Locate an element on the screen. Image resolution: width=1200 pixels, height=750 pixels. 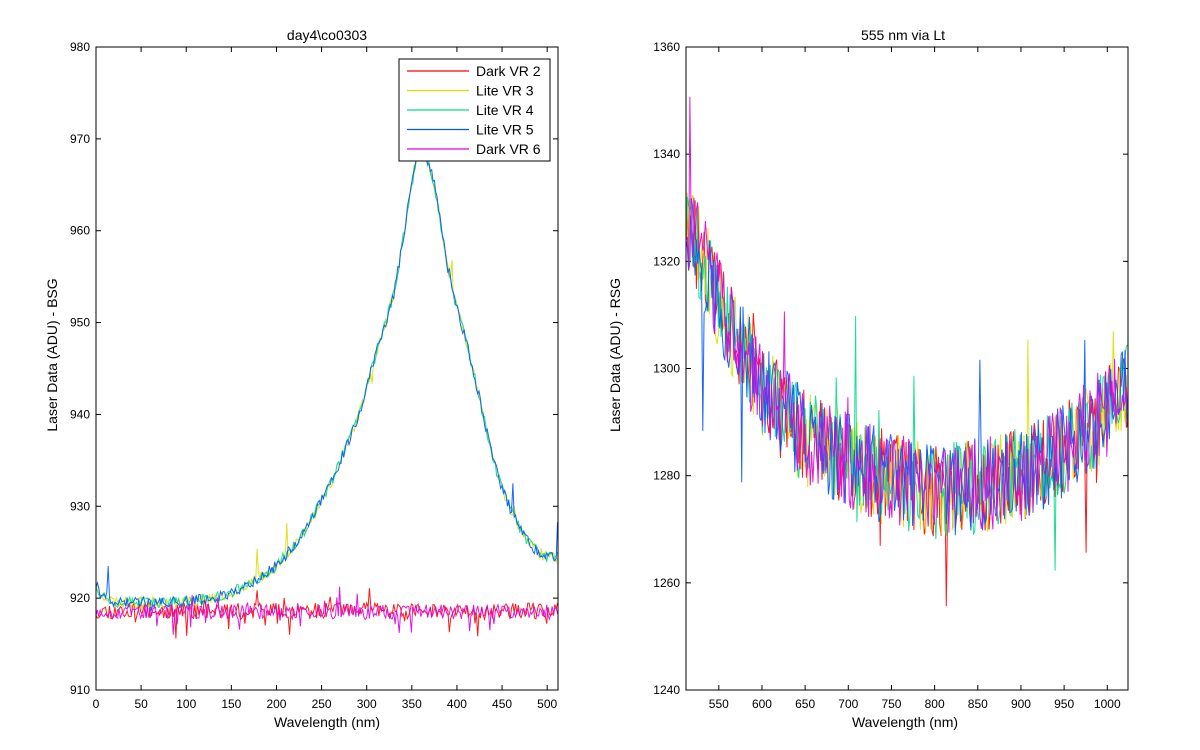
legend-label: Lite VR 5 is located at coordinates (505, 130).